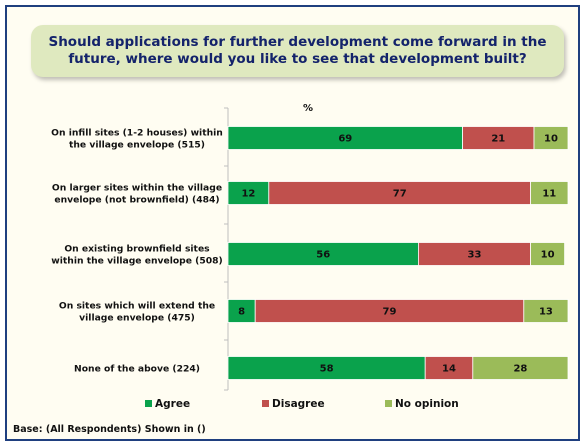  Describe the element at coordinates (427, 404) in the screenshot. I see `legend-label-no-opinion: No opinion` at that location.